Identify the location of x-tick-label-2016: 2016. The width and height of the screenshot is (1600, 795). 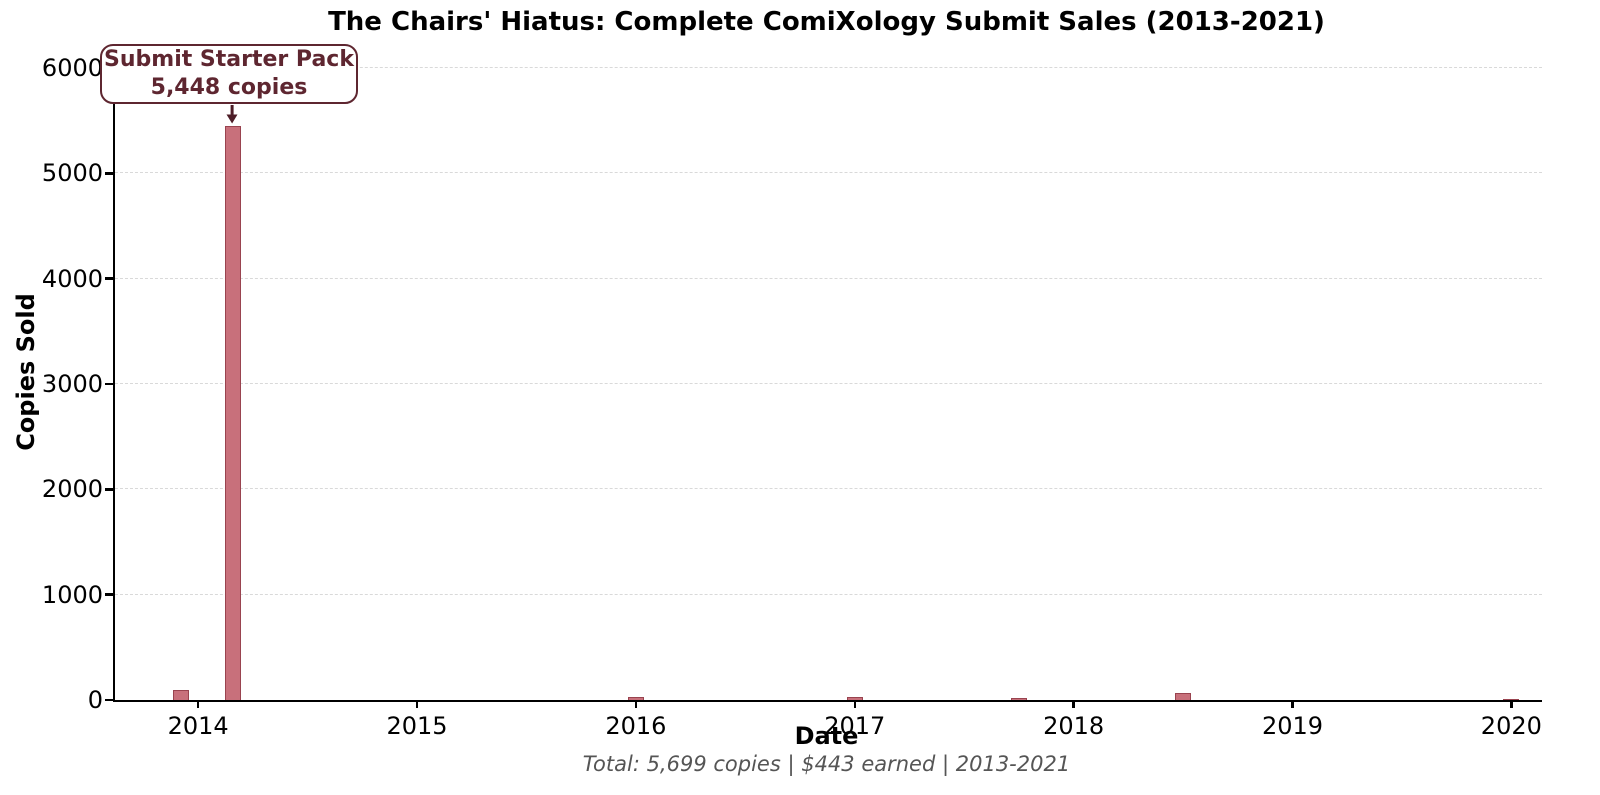
(636, 726).